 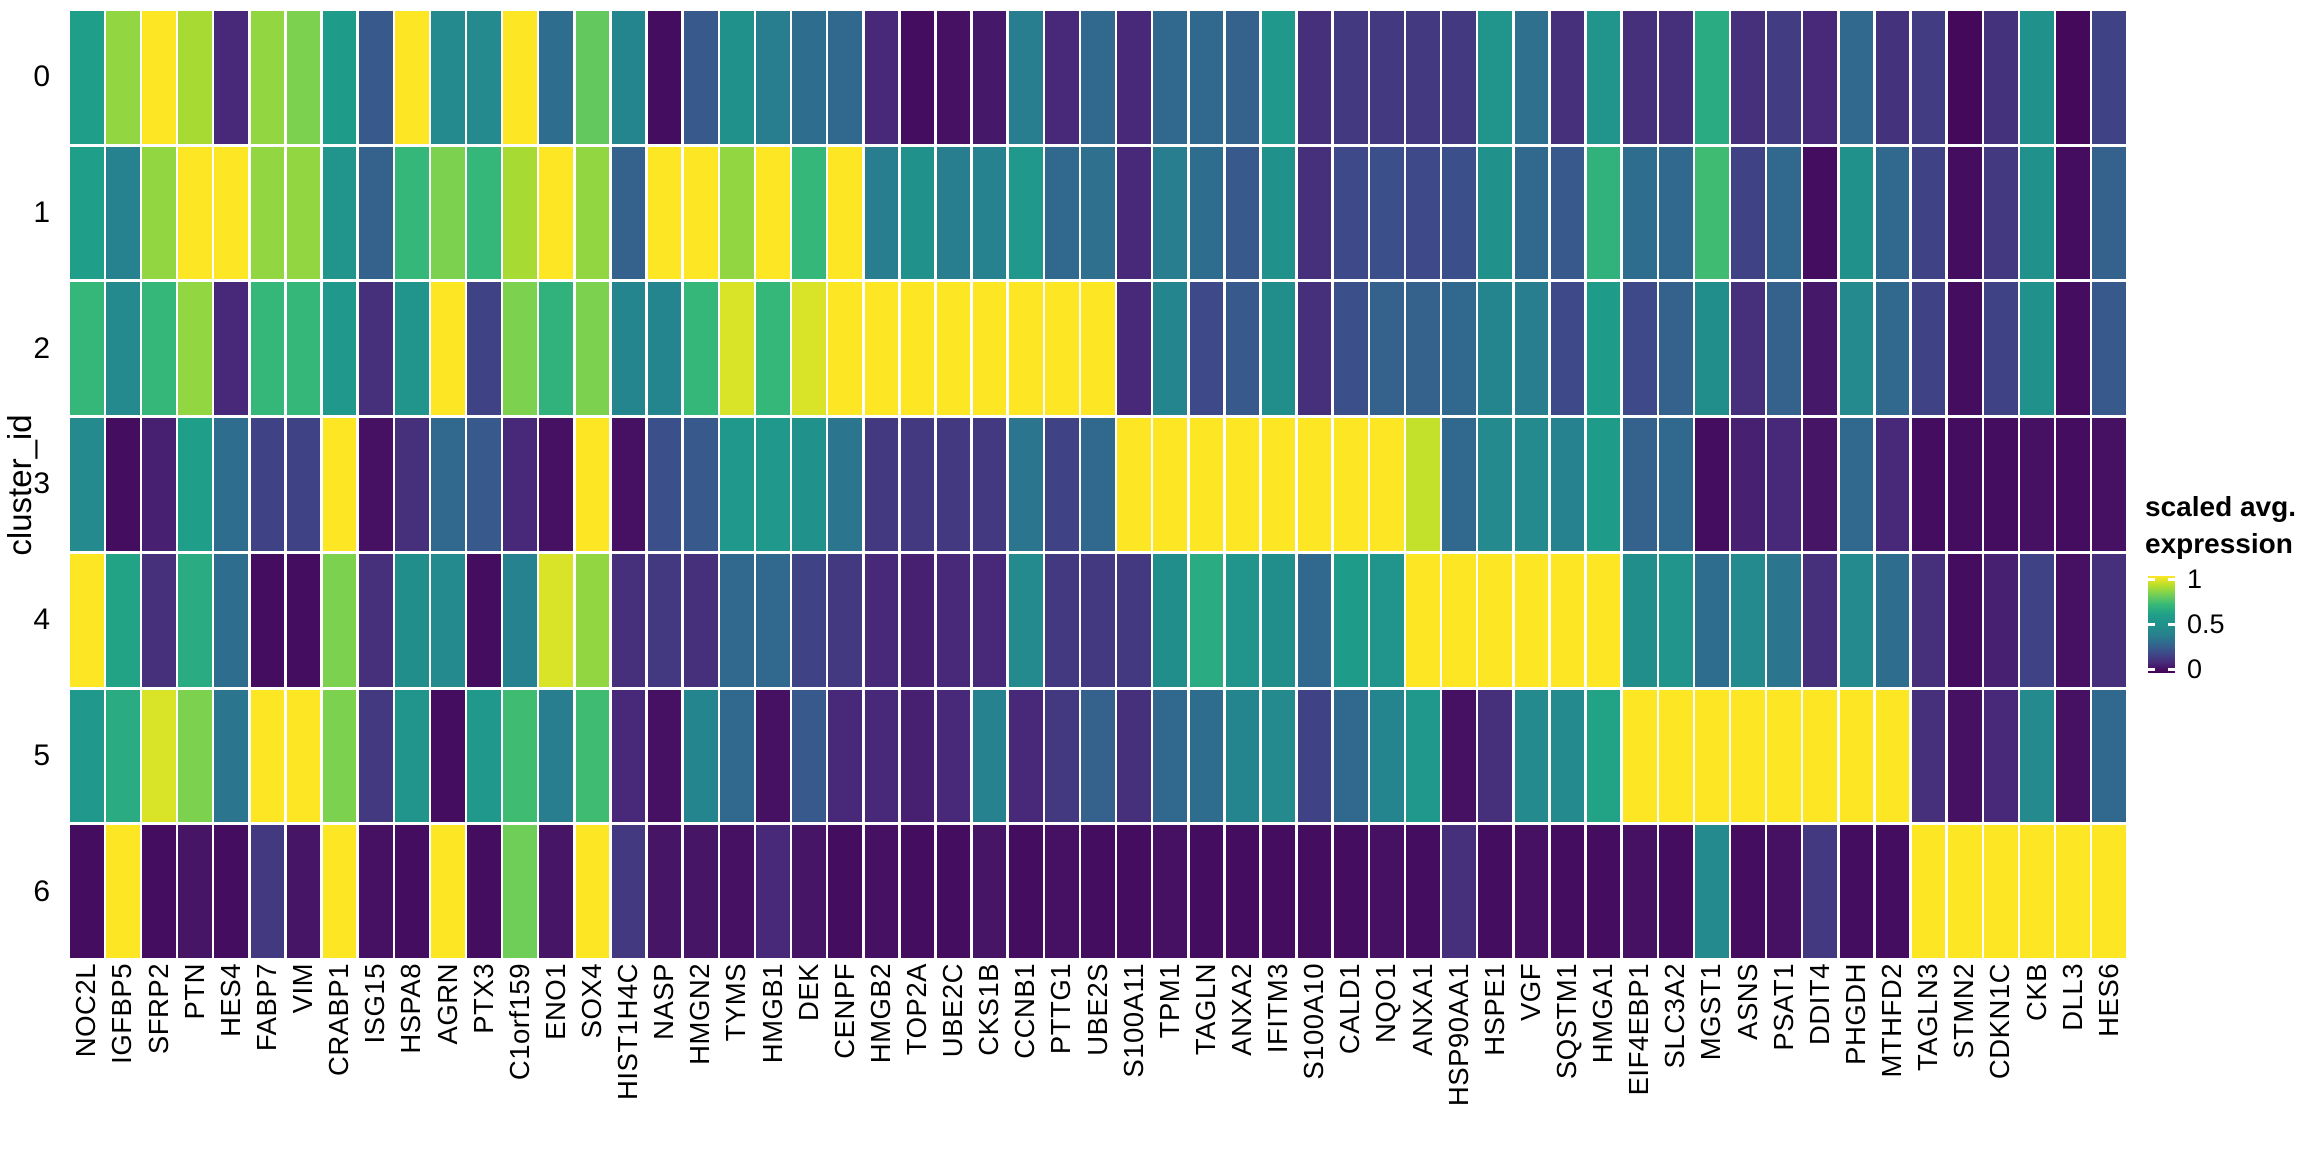 What do you see at coordinates (2171, 624) in the screenshot?
I see `legend-tick-dash` at bounding box center [2171, 624].